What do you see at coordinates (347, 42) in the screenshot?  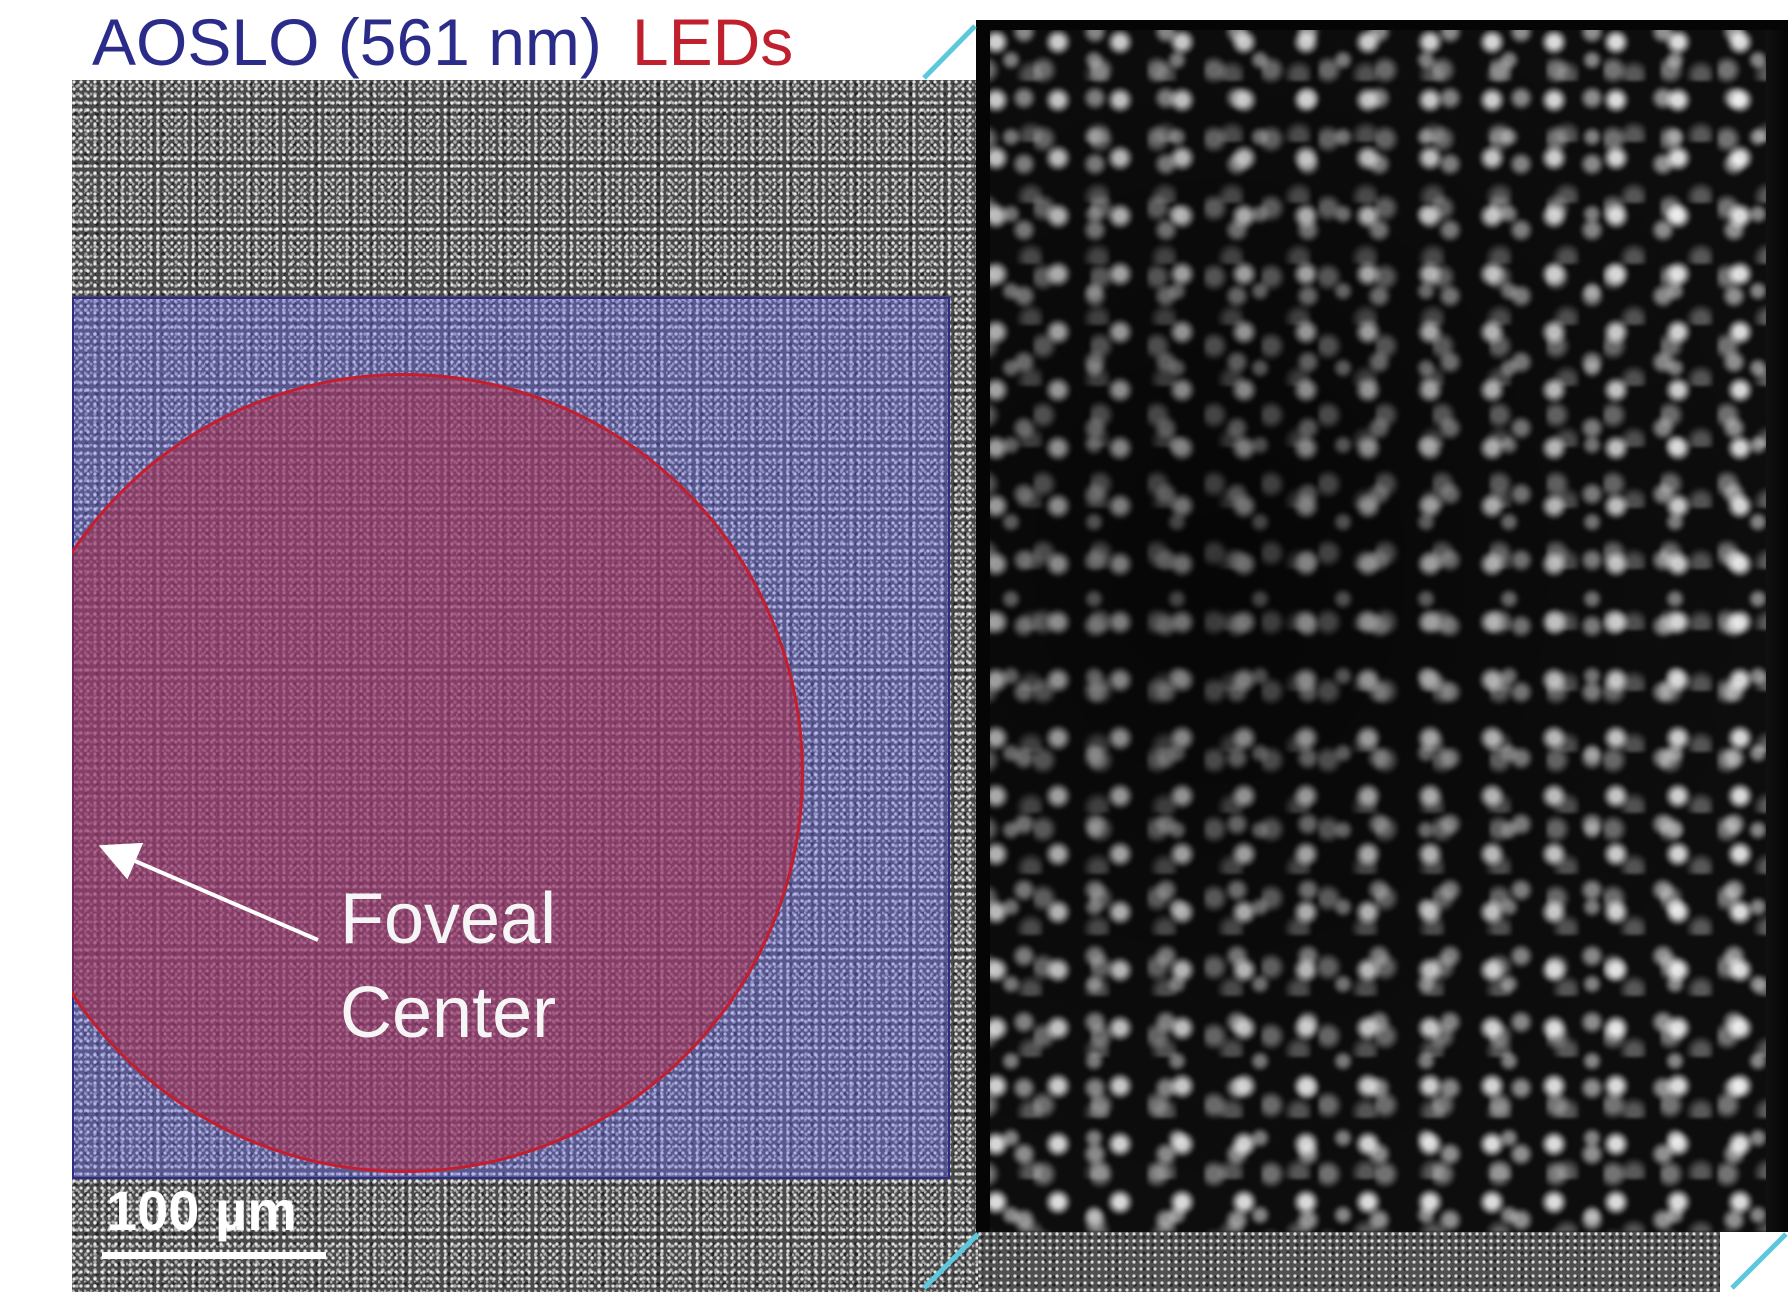 I see `aoslo-title: AOSLO (561 nm)` at bounding box center [347, 42].